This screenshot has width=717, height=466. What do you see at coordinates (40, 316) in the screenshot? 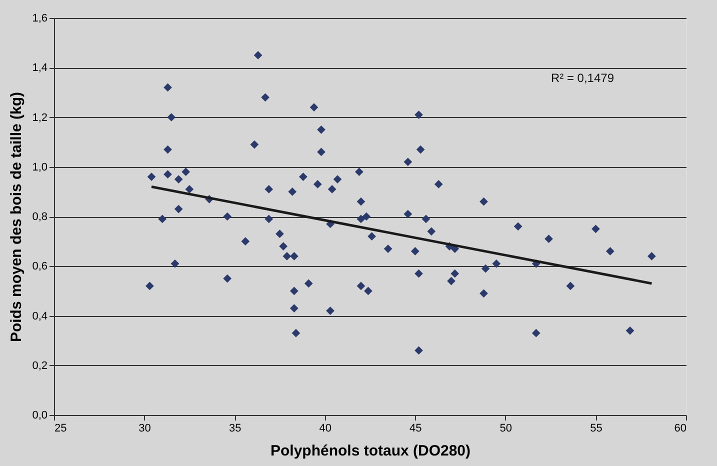
I see `y-tick-label: 0,4` at bounding box center [40, 316].